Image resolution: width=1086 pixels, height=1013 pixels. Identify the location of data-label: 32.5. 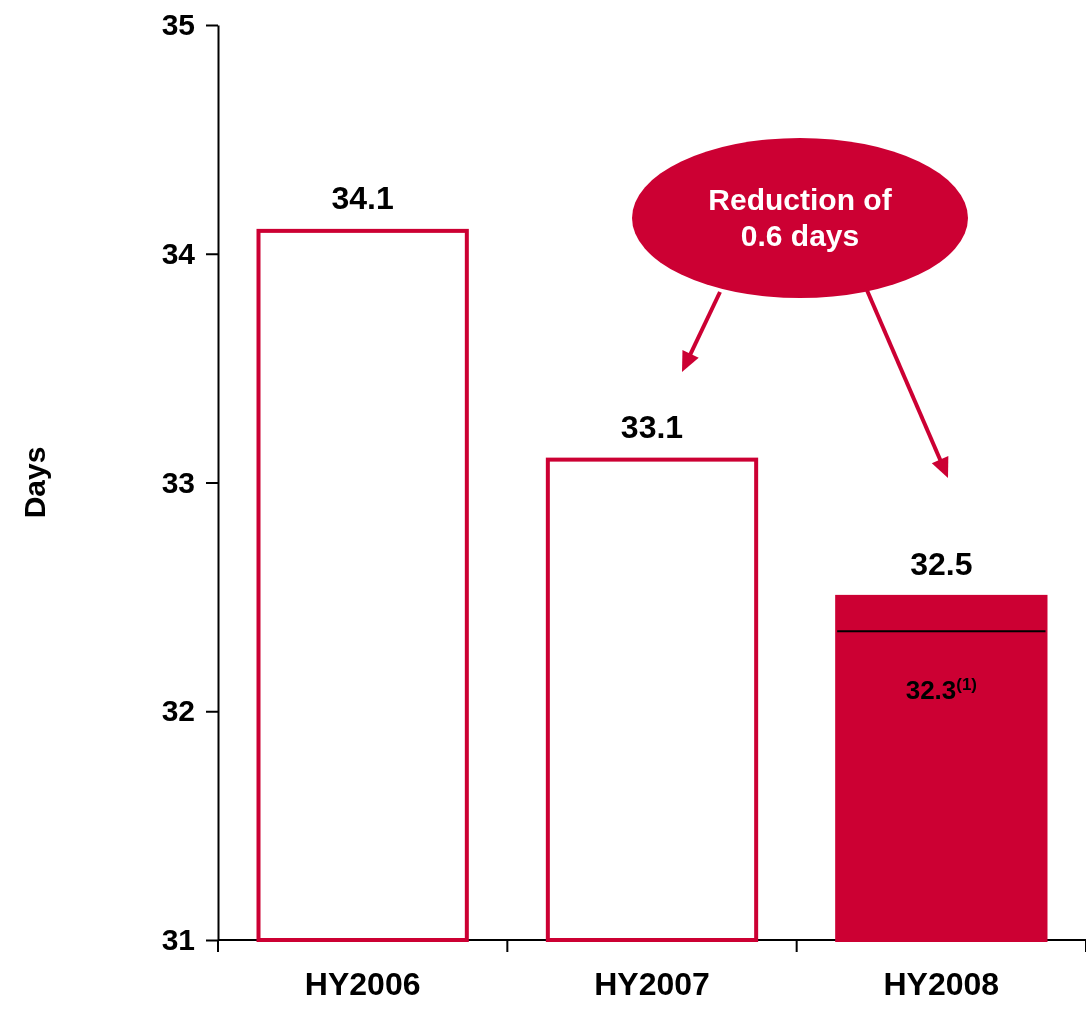
(941, 563).